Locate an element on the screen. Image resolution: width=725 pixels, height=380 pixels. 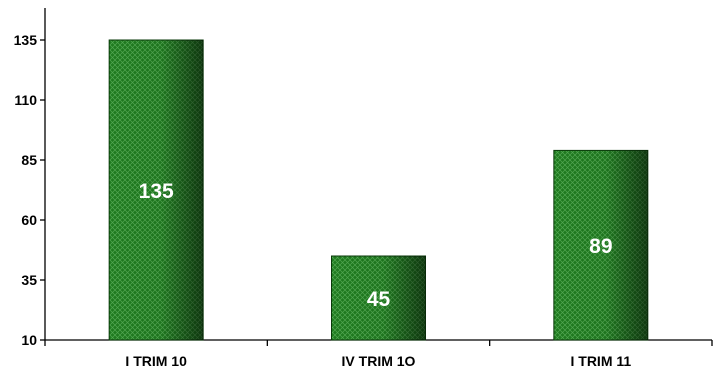
y-tick-label: 135 is located at coordinates (26, 40).